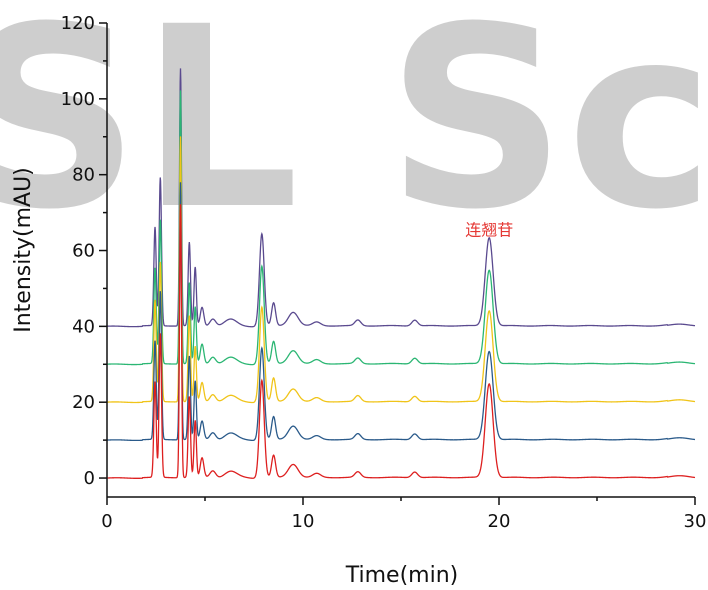  I want to click on annotations: 连翘苷, so click(489, 229).